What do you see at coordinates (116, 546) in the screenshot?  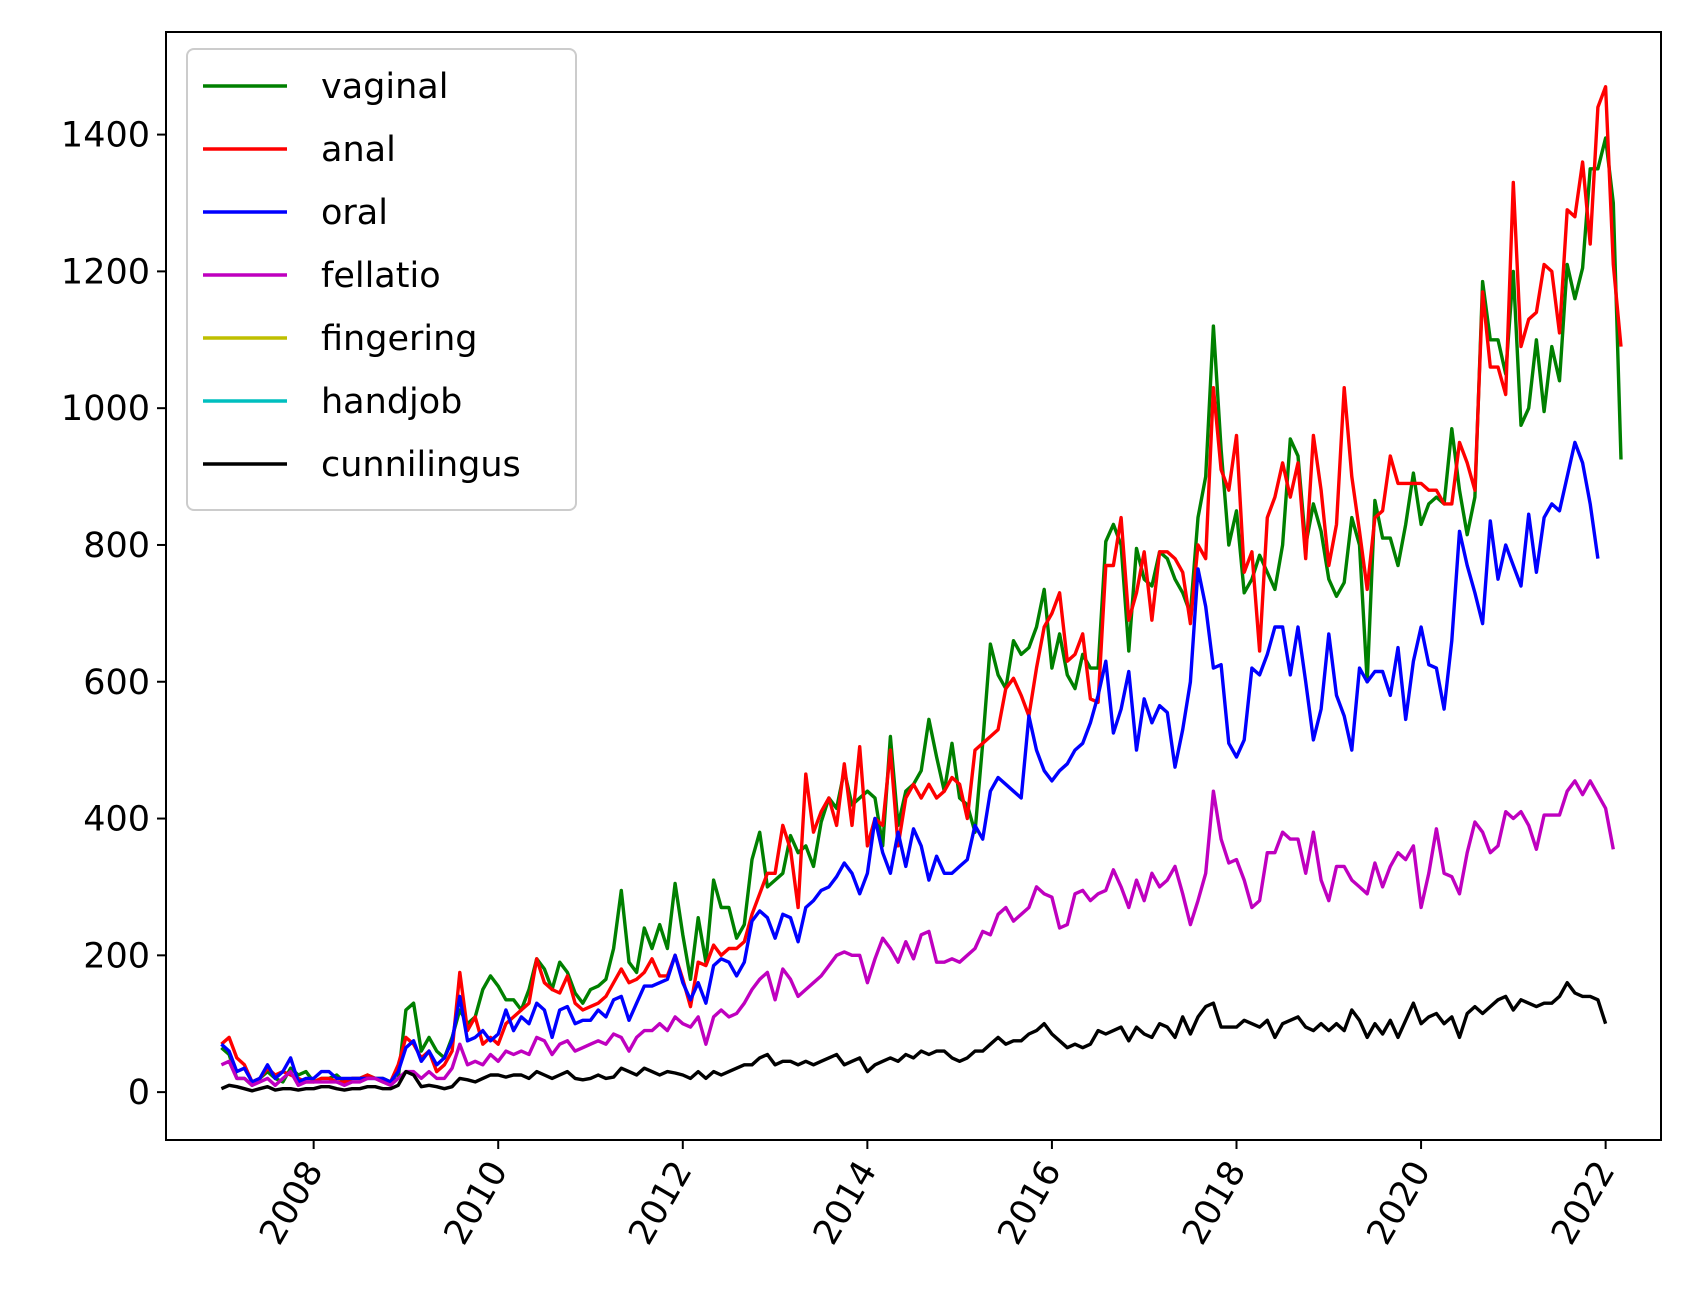 I see `y-tick-label: 800` at bounding box center [116, 546].